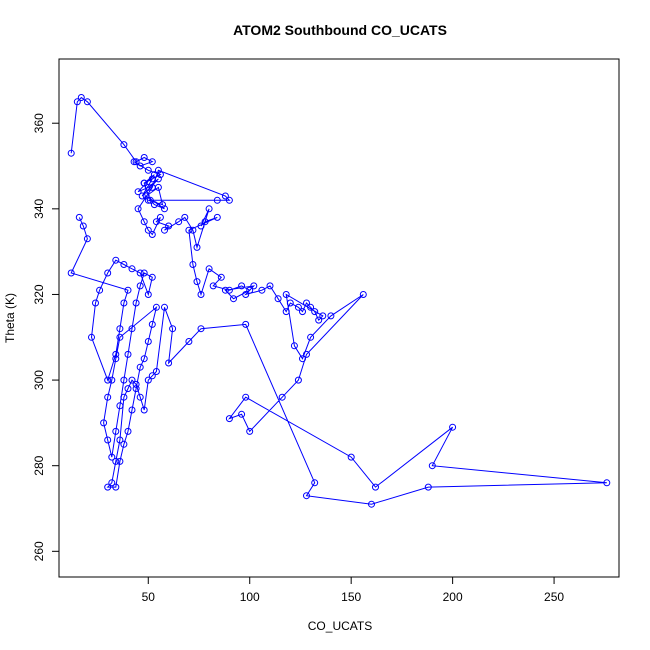 This screenshot has height=650, width=650. Describe the element at coordinates (250, 597) in the screenshot. I see `x-tick-label: 100` at that location.